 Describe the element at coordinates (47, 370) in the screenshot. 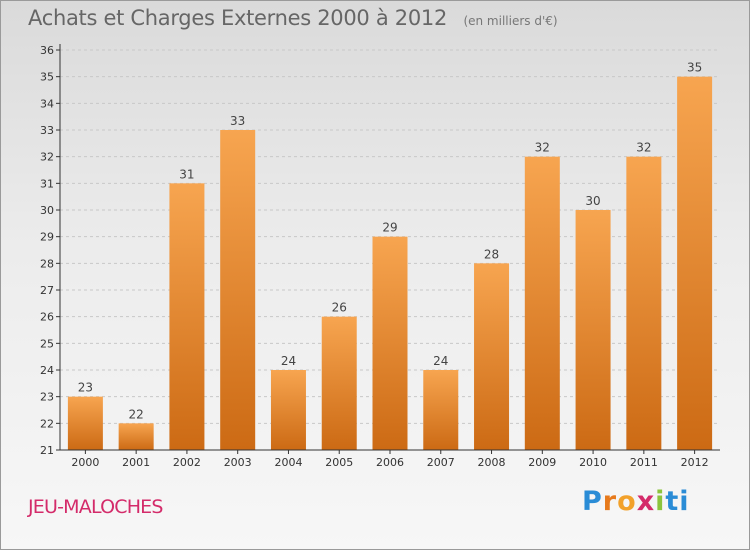

I see `y-tick-label: 24` at that location.